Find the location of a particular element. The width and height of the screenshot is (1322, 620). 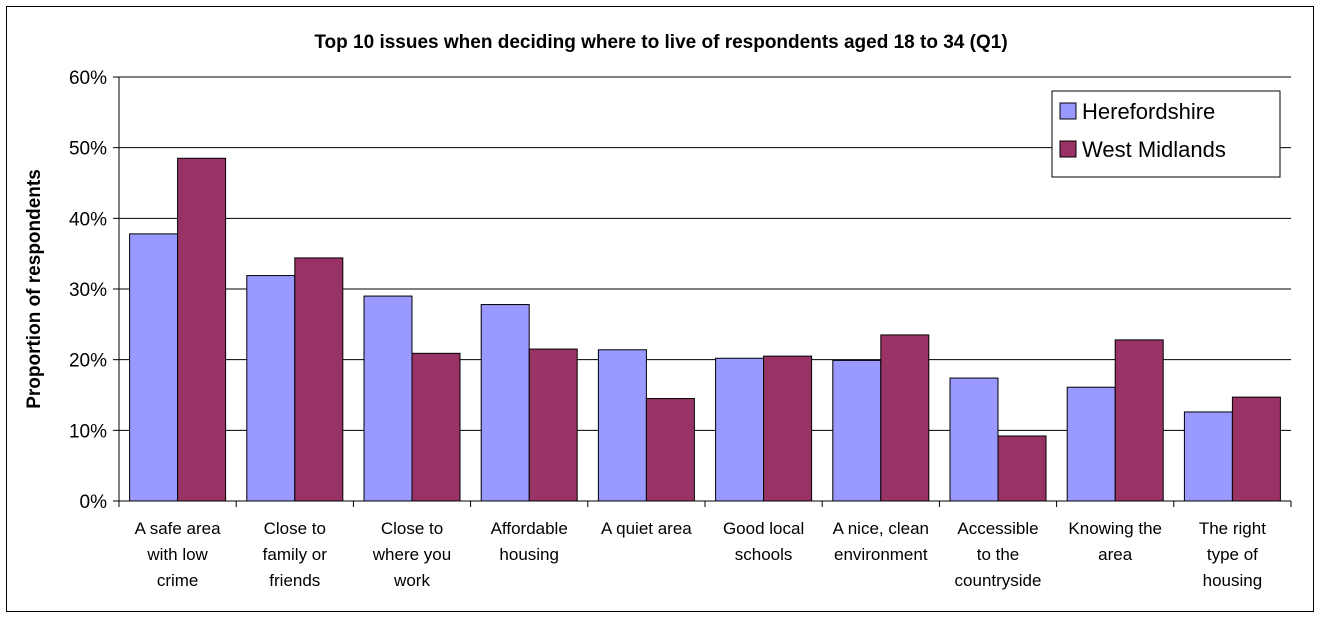

x-category-label: Accessible to the countryside is located at coordinates (998, 554).